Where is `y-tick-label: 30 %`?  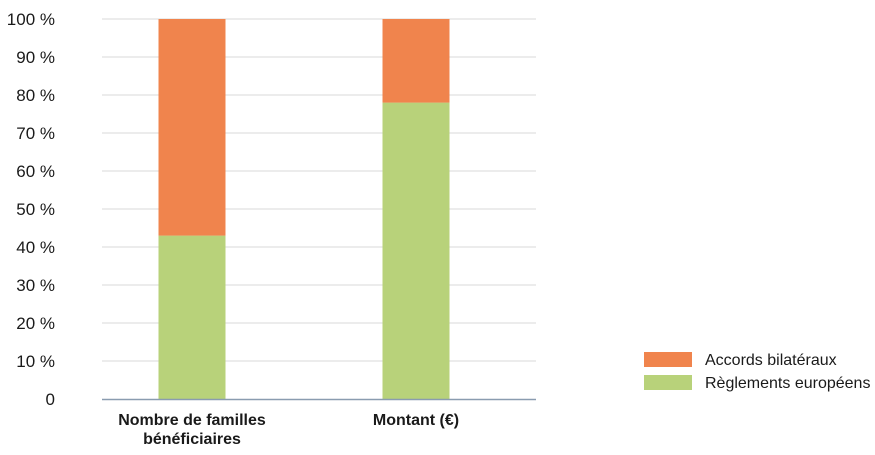
y-tick-label: 30 % is located at coordinates (35, 285).